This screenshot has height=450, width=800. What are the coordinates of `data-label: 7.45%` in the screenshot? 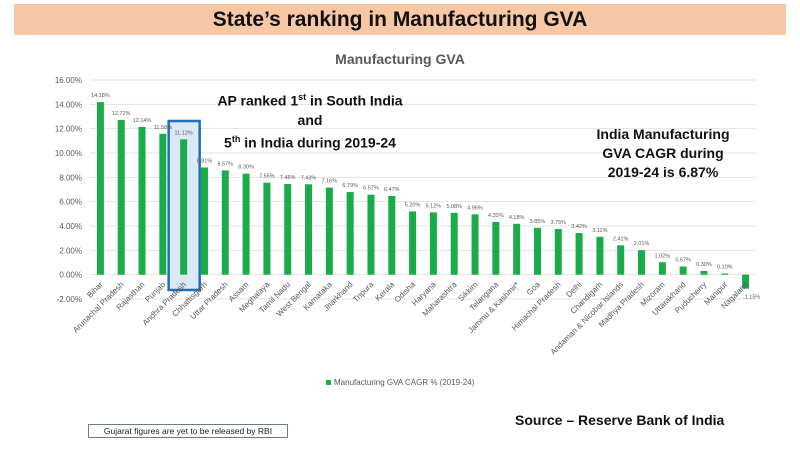 It's located at (288, 178).